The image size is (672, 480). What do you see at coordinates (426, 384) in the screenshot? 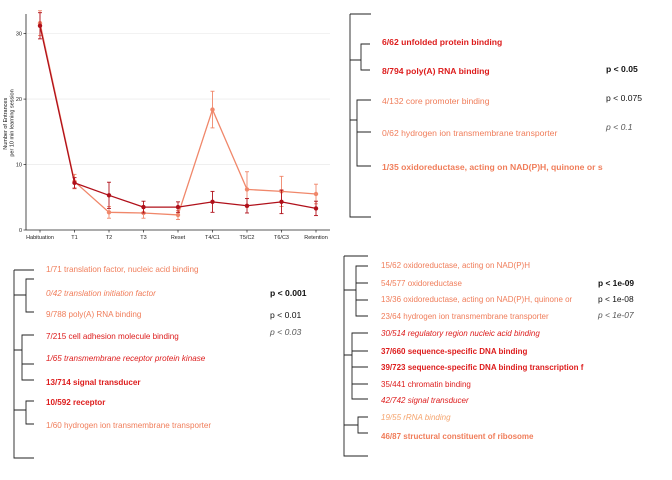
I see `go-term-label: 35/441 chromatin binding` at bounding box center [426, 384].